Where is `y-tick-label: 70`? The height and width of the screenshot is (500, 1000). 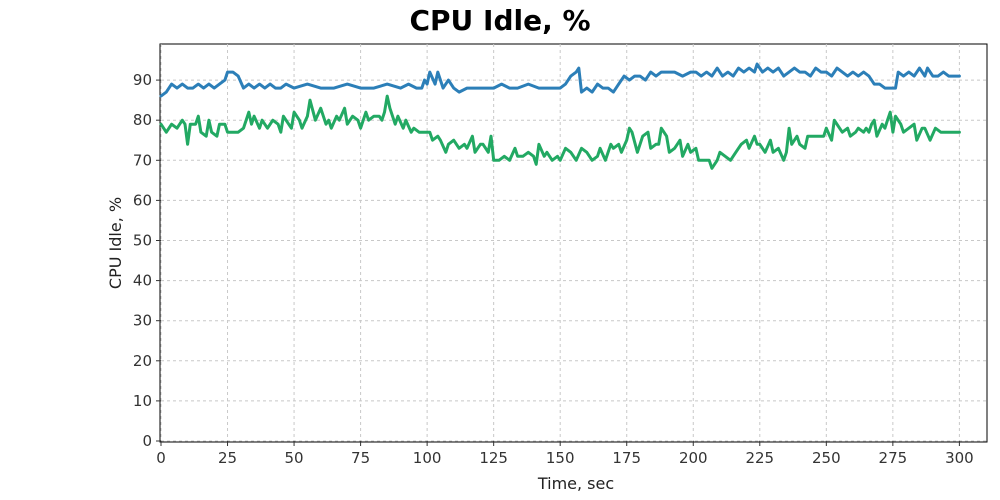 y-tick-label: 70 is located at coordinates (142, 160).